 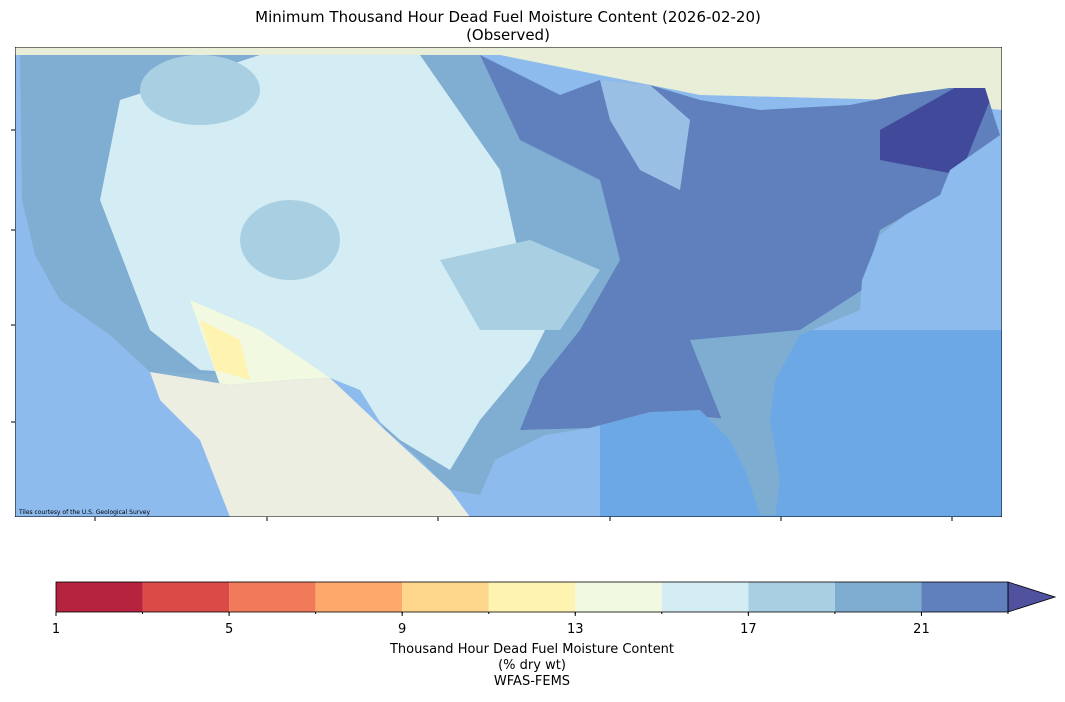 I want to click on colorbar-tick-label: 21, so click(x=921, y=629).